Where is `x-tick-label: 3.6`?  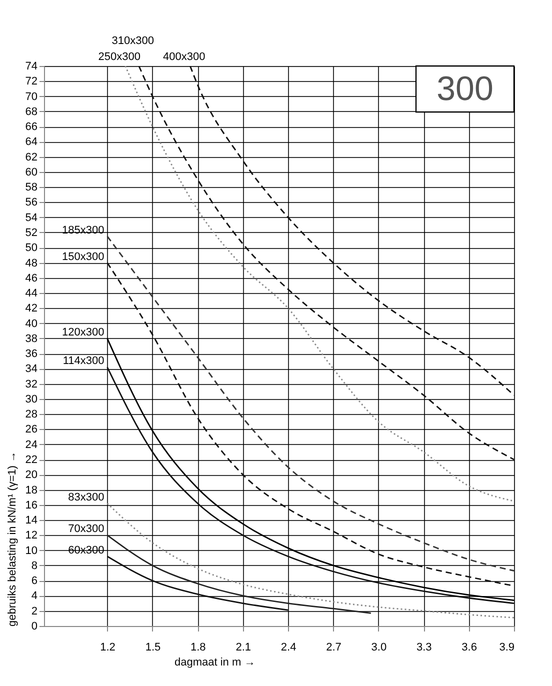
x-tick-label: 3.6 is located at coordinates (469, 648).